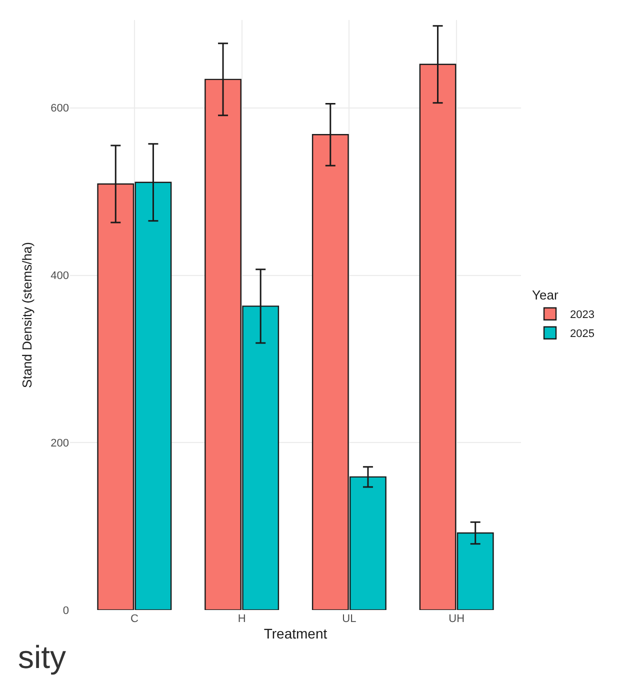  What do you see at coordinates (582, 315) in the screenshot?
I see `legend-label: 2023` at bounding box center [582, 315].